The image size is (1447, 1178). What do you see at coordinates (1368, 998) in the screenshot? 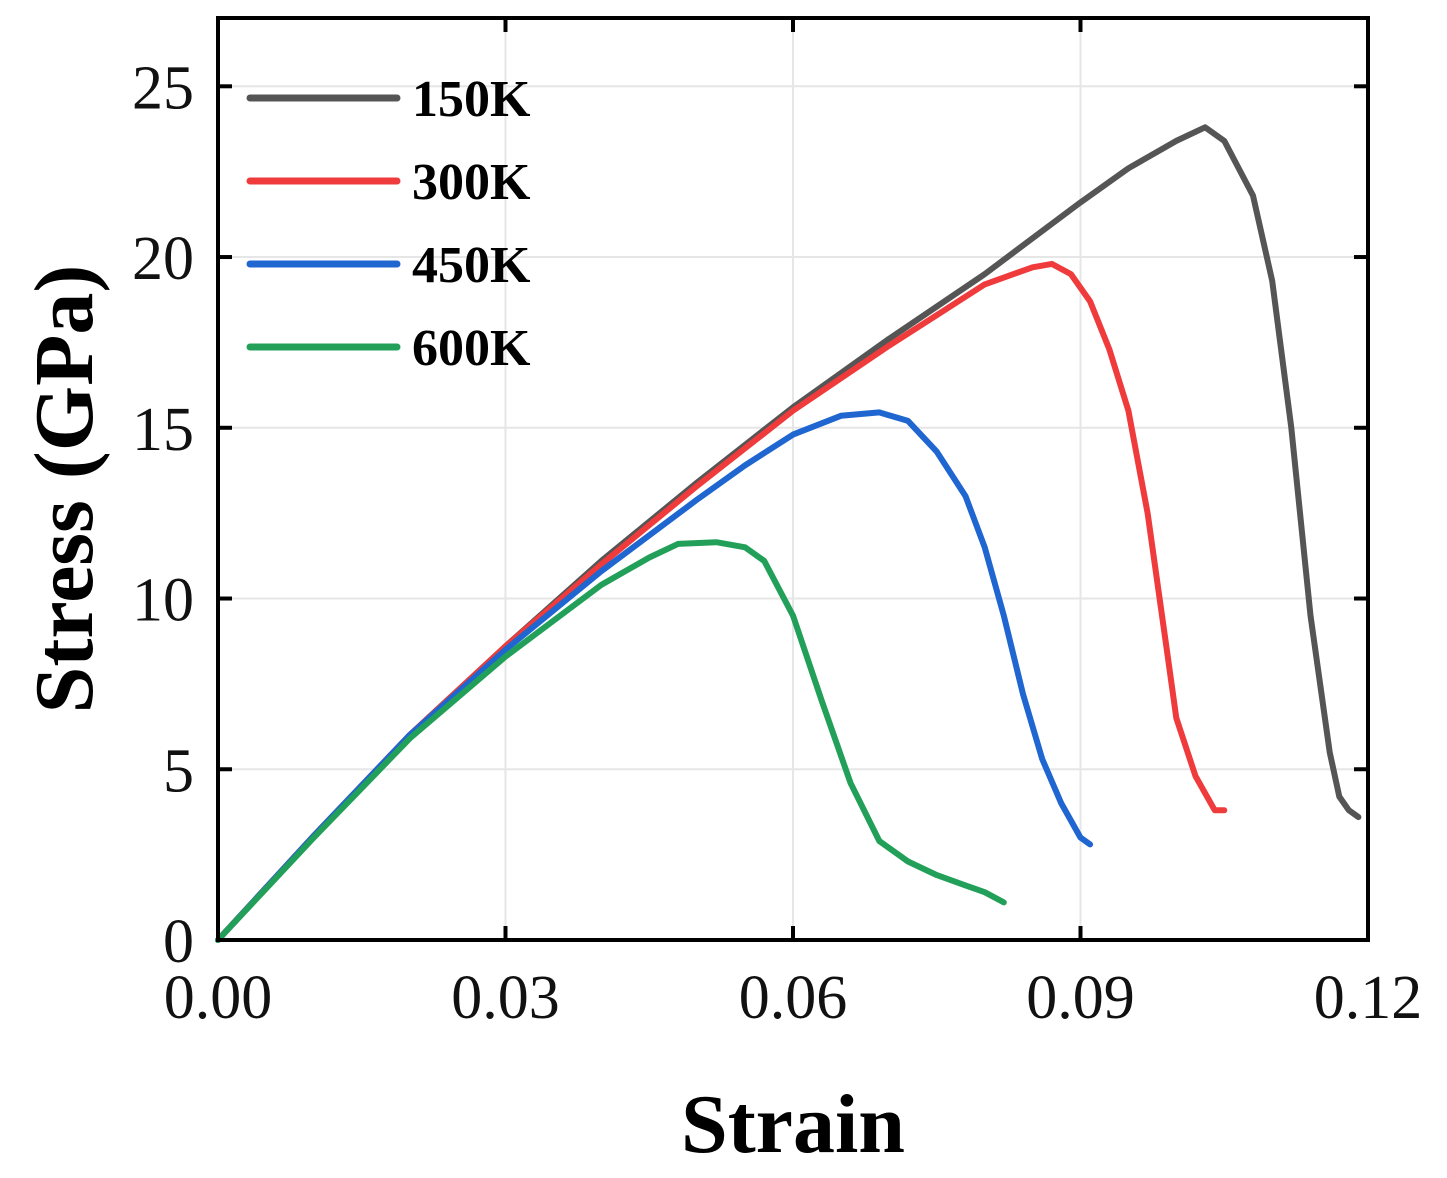
I see `x-tick-label: 0.12` at bounding box center [1368, 998].